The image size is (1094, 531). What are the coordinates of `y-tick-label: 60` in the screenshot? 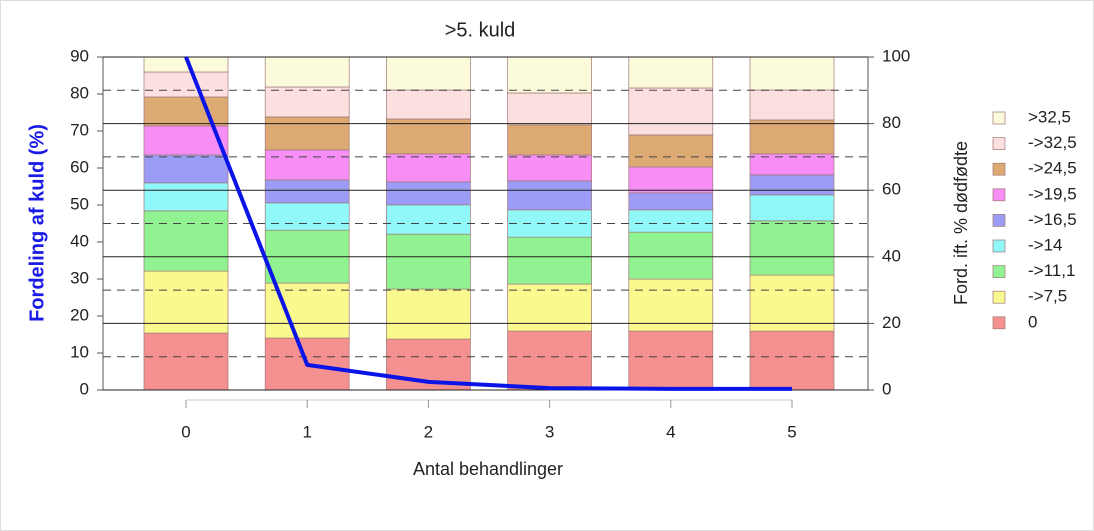 It's located at (79, 166).